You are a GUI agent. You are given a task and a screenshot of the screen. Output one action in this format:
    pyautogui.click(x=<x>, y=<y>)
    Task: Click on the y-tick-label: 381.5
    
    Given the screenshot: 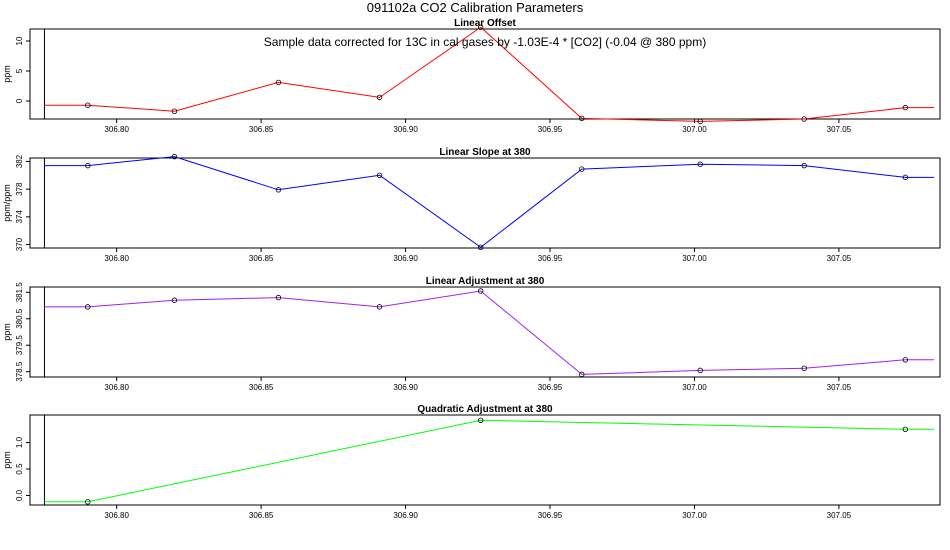 What is the action you would take?
    pyautogui.click(x=19, y=292)
    